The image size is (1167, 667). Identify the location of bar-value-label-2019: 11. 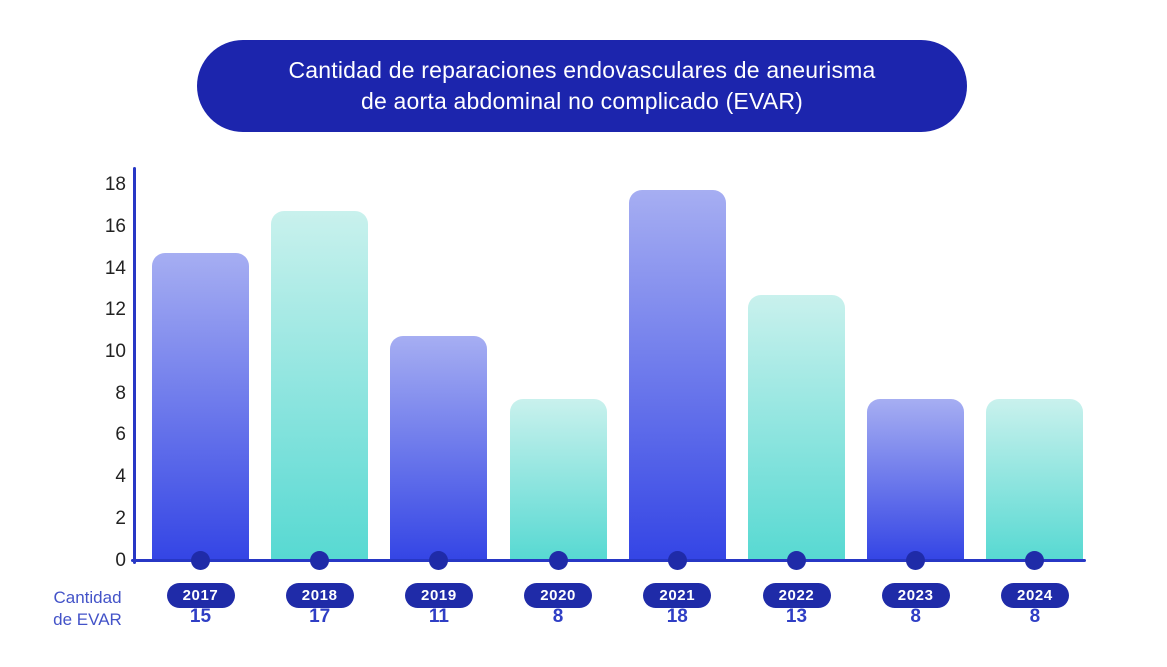
(438, 616).